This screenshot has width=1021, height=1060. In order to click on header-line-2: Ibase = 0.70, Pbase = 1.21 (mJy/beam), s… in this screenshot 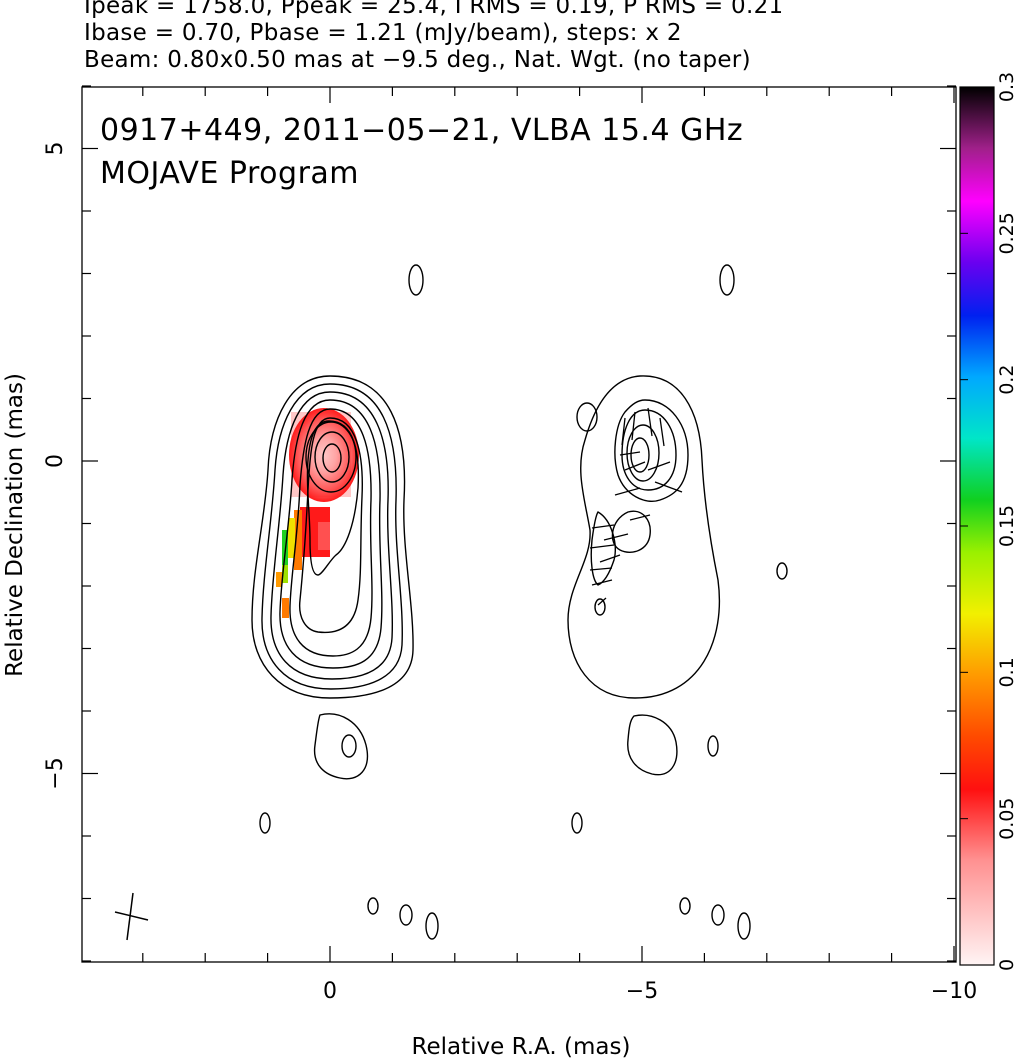, I will do `click(383, 33)`.